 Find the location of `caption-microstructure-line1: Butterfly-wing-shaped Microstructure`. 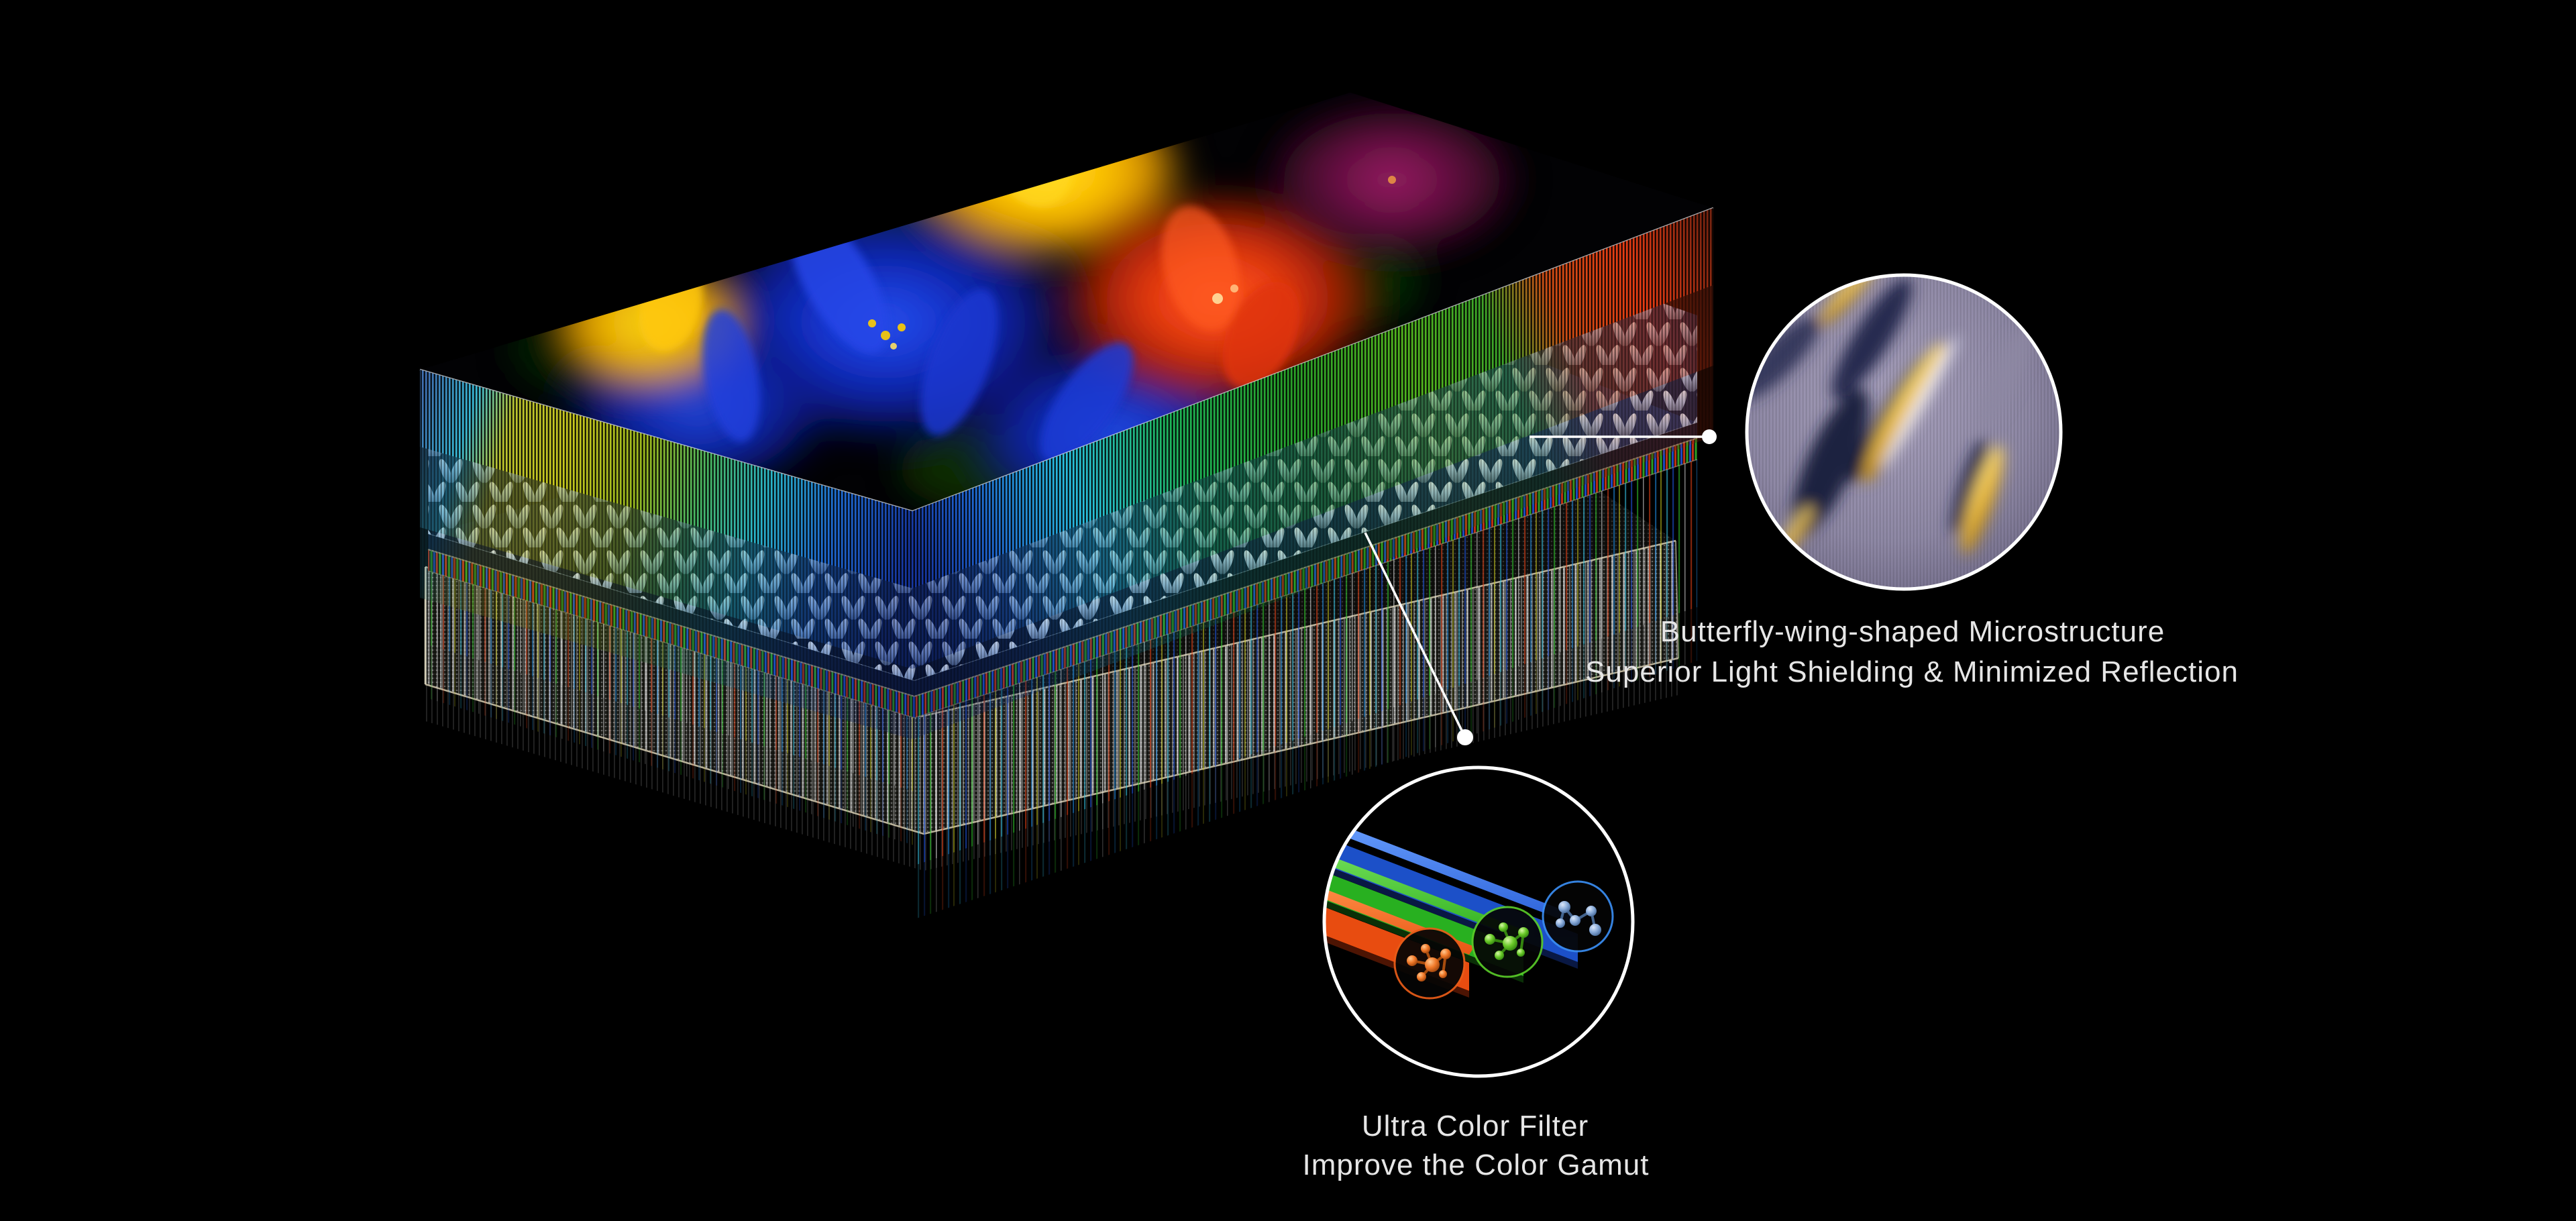

caption-microstructure-line1: Butterfly-wing-shaped Microstructure is located at coordinates (1912, 631).